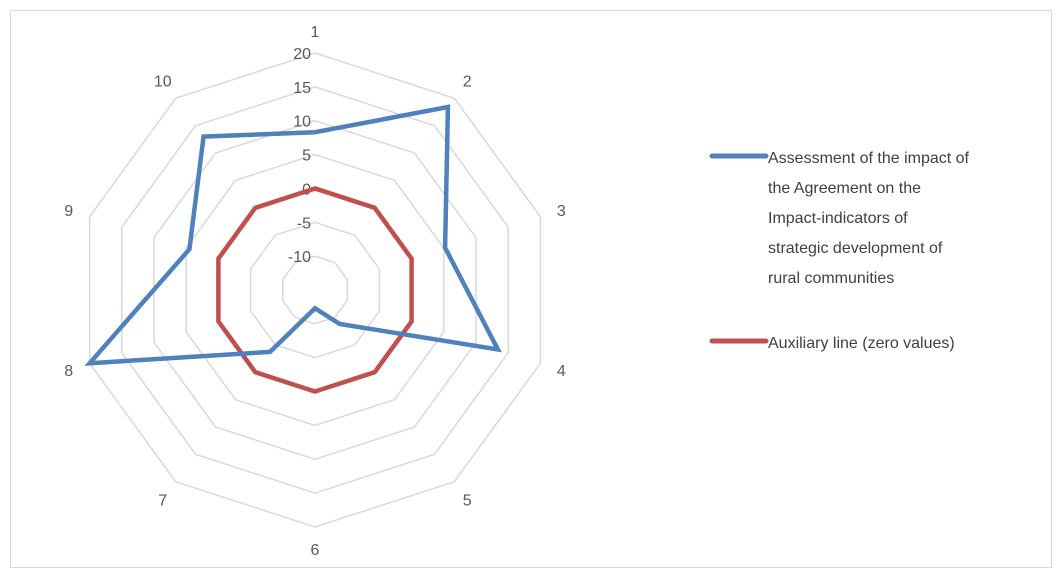  I want to click on tick-label: 10, so click(302, 122).